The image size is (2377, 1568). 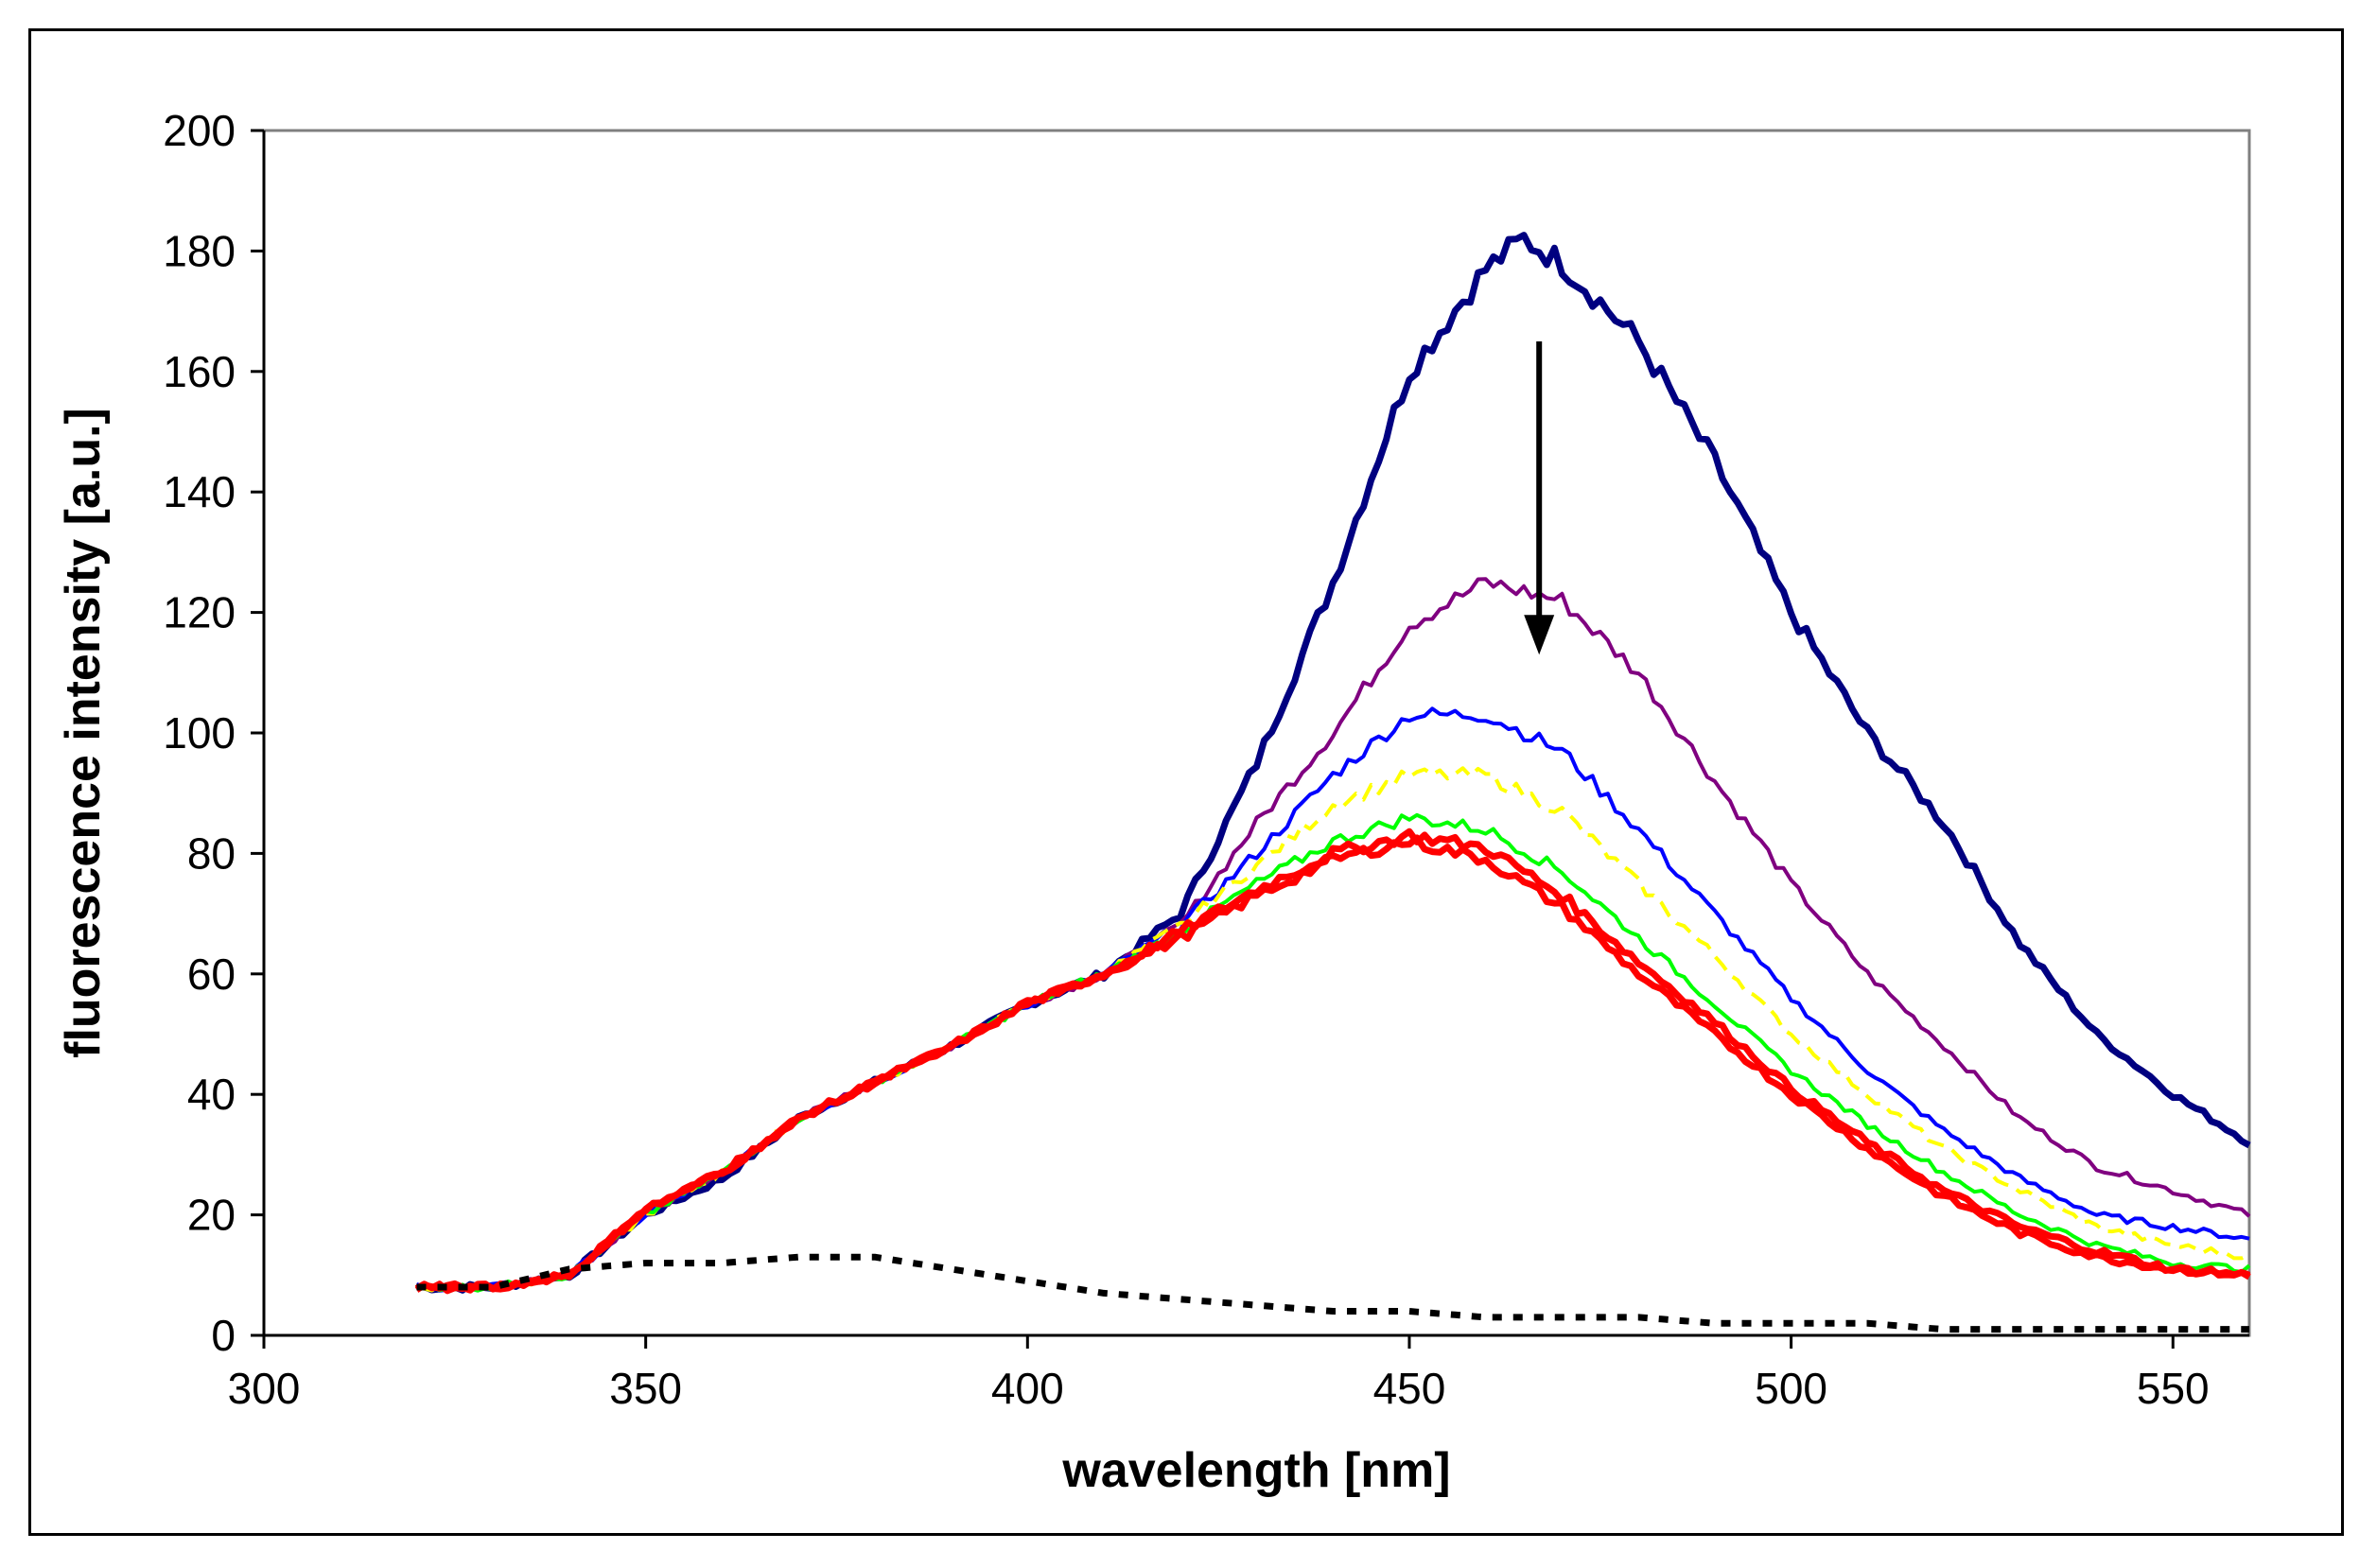 I want to click on annotation-layer, so click(x=1539, y=498).